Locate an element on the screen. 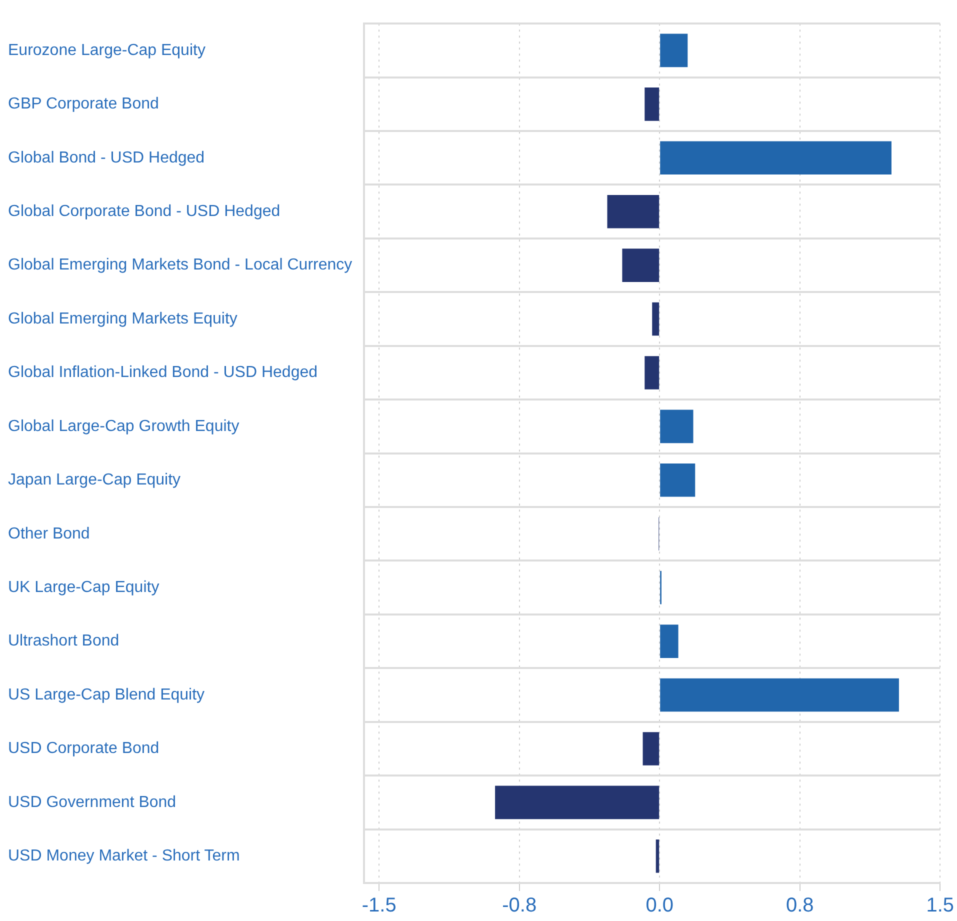 Image resolution: width=957 pixels, height=921 pixels. y-tick-label: USD Government Bond is located at coordinates (92, 802).